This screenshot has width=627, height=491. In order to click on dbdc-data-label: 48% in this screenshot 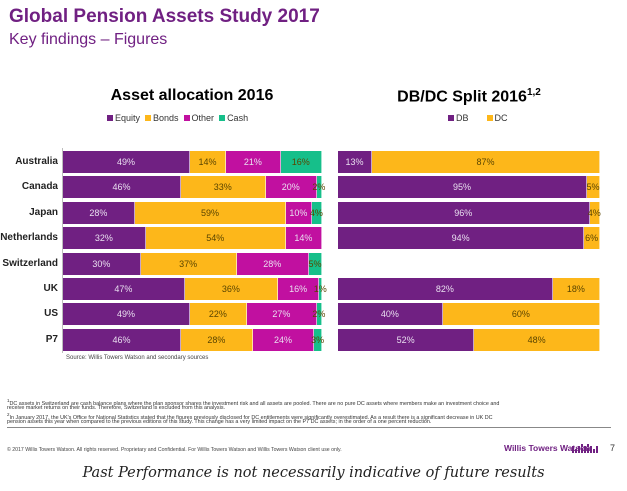, I will do `click(536, 339)`.